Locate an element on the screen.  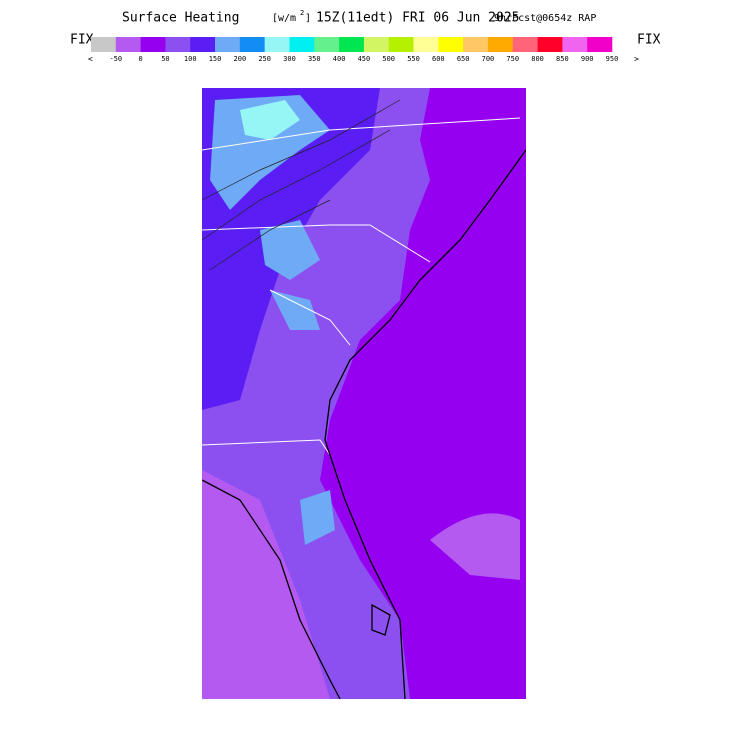
valid-time: 15Z(11edt) FRI 06 Jun 2025 is located at coordinates (418, 18).